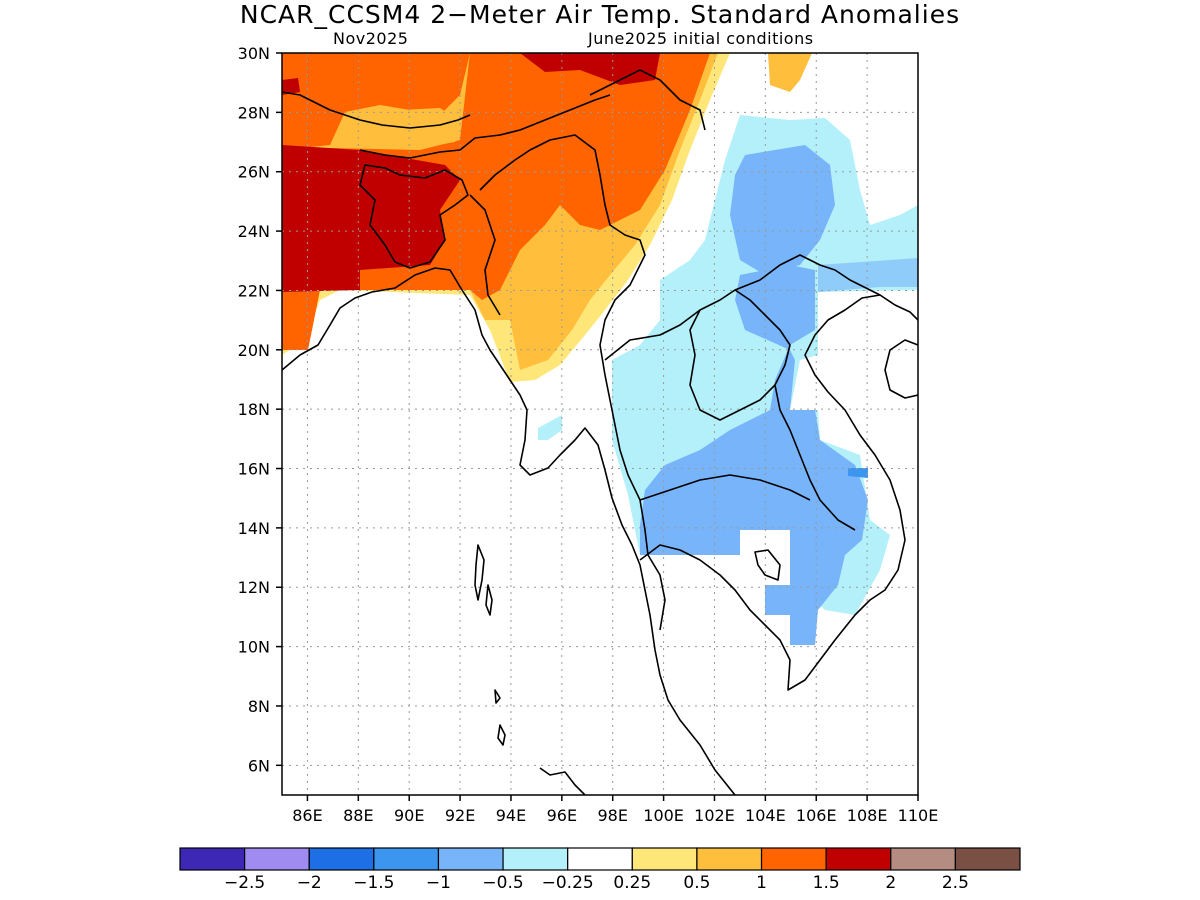 The width and height of the screenshot is (1200, 900). I want to click on latitude-axis: 30N 28N 26N 24N 22N 20N 18N 16N 14N 12N 10N 8N 6N, so click(260, 409).